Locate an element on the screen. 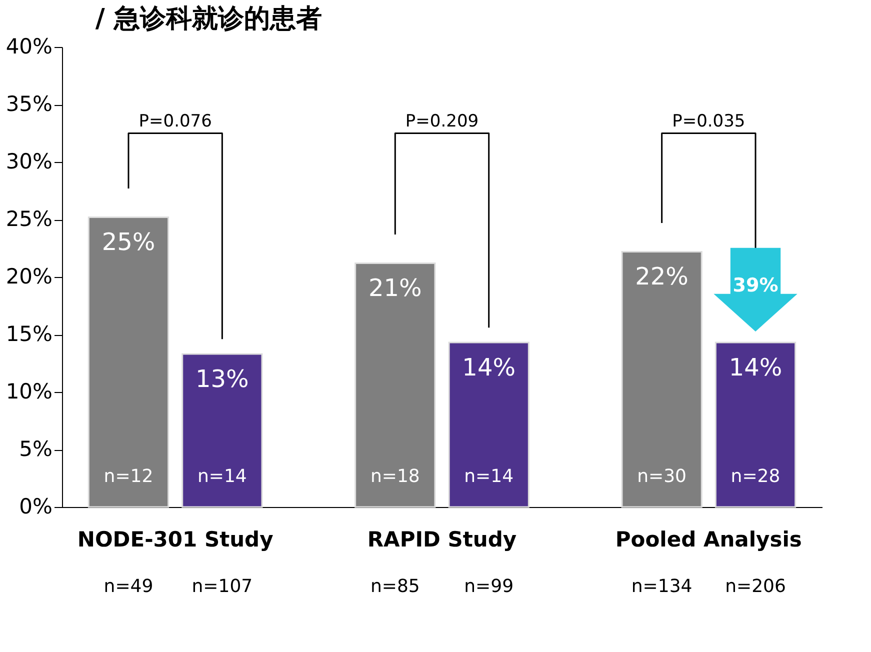 Image resolution: width=871 pixels, height=652 pixels. annotation: n=12 is located at coordinates (129, 476).